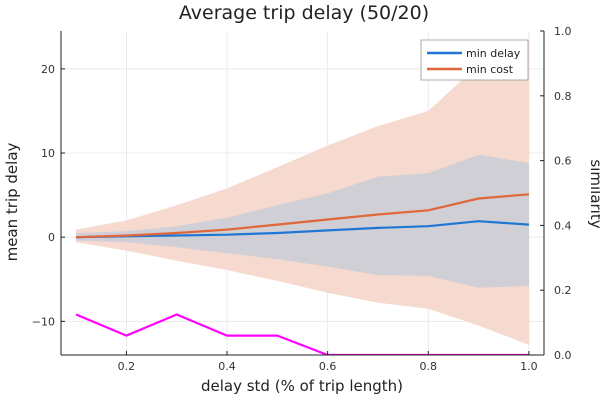 Image resolution: width=600 pixels, height=400 pixels. I want to click on y2-tick-label: 0.0, so click(563, 355).